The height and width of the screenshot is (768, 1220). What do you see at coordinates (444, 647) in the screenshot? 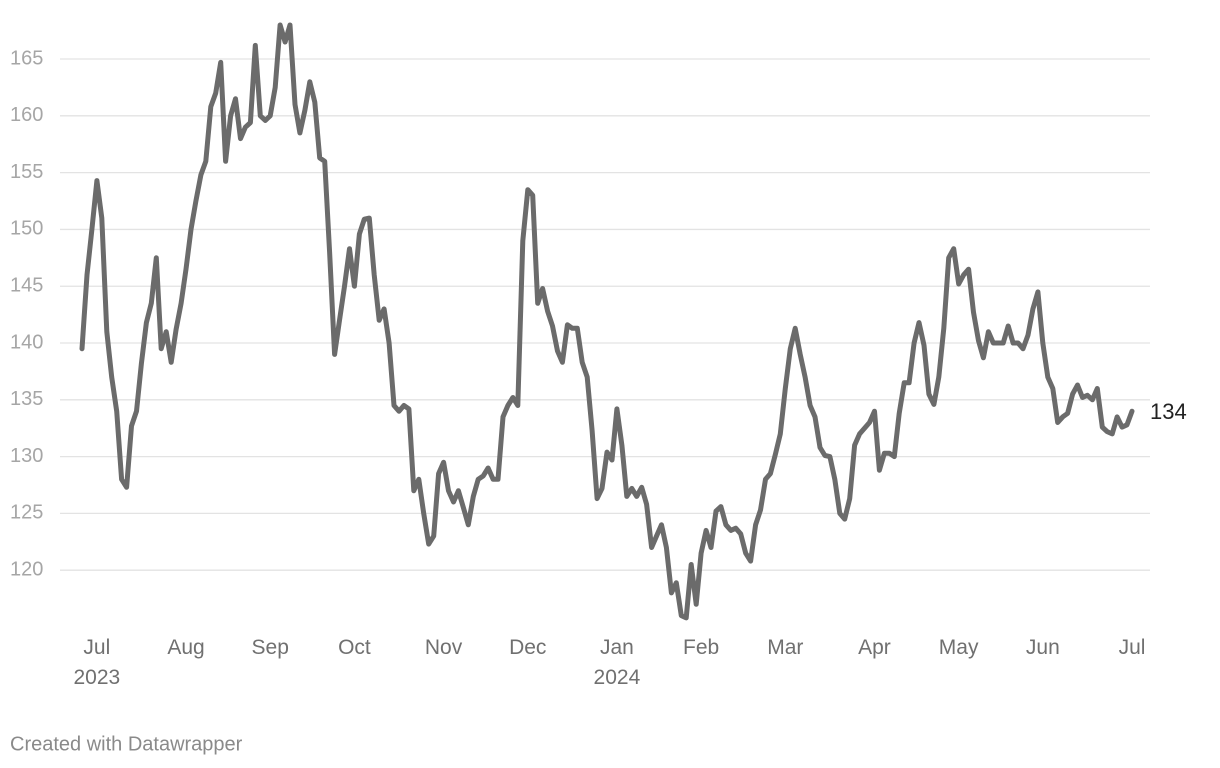
I see `x-tick-label: Nov` at bounding box center [444, 647].